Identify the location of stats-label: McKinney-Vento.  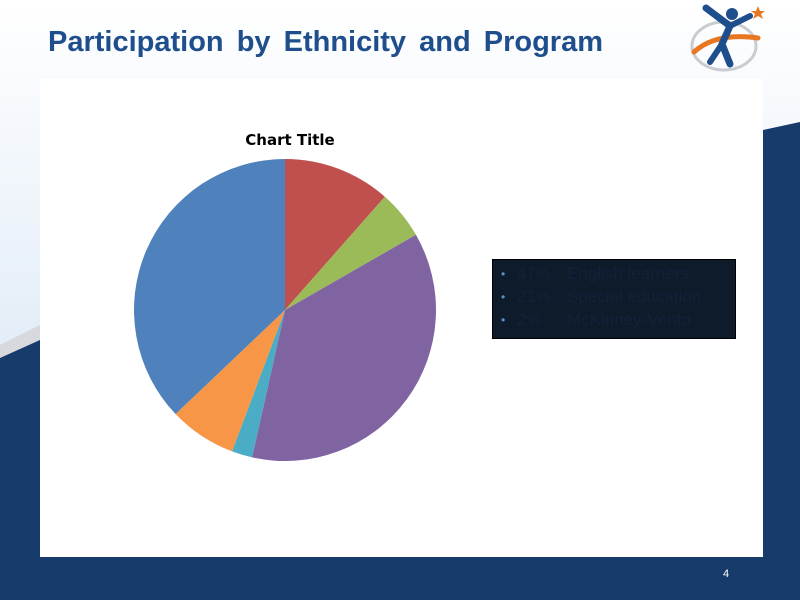
(629, 319).